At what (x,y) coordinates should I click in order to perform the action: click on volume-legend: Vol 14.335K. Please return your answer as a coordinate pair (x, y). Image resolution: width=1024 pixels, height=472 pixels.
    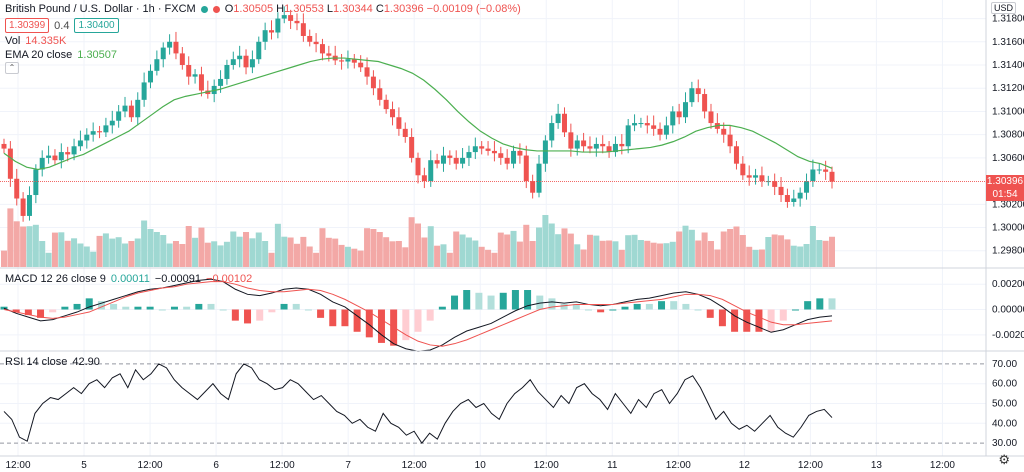
    Looking at the image, I should click on (36, 41).